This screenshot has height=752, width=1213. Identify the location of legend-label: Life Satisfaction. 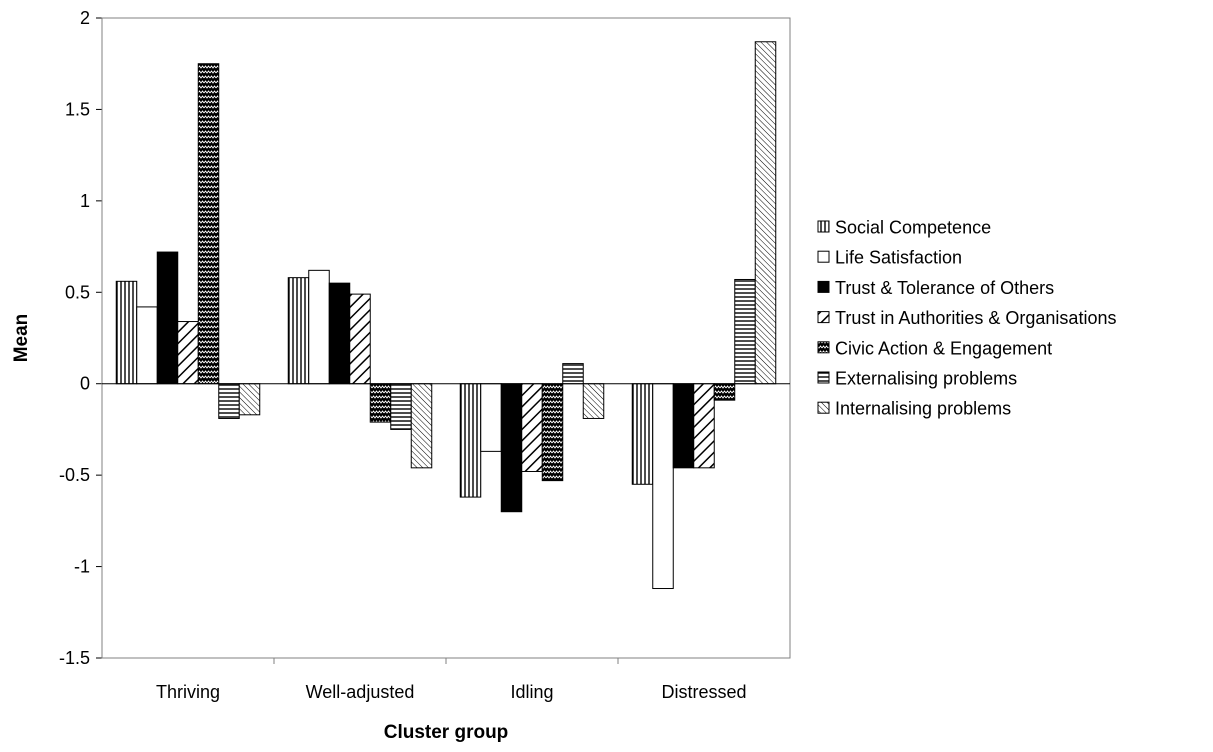
(898, 258).